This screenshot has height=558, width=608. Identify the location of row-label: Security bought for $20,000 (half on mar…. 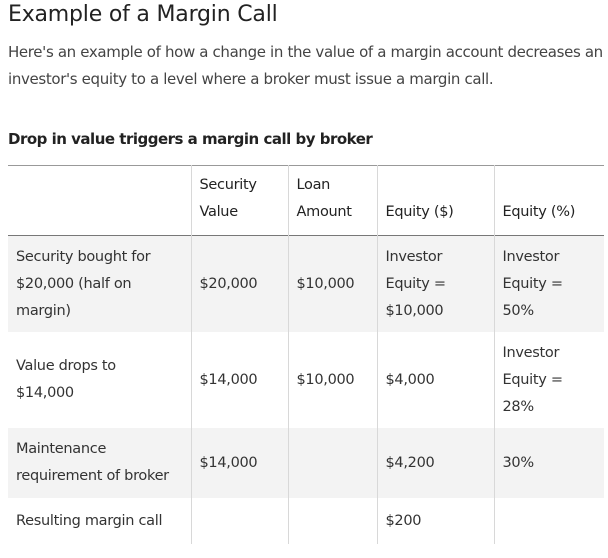
(83, 283).